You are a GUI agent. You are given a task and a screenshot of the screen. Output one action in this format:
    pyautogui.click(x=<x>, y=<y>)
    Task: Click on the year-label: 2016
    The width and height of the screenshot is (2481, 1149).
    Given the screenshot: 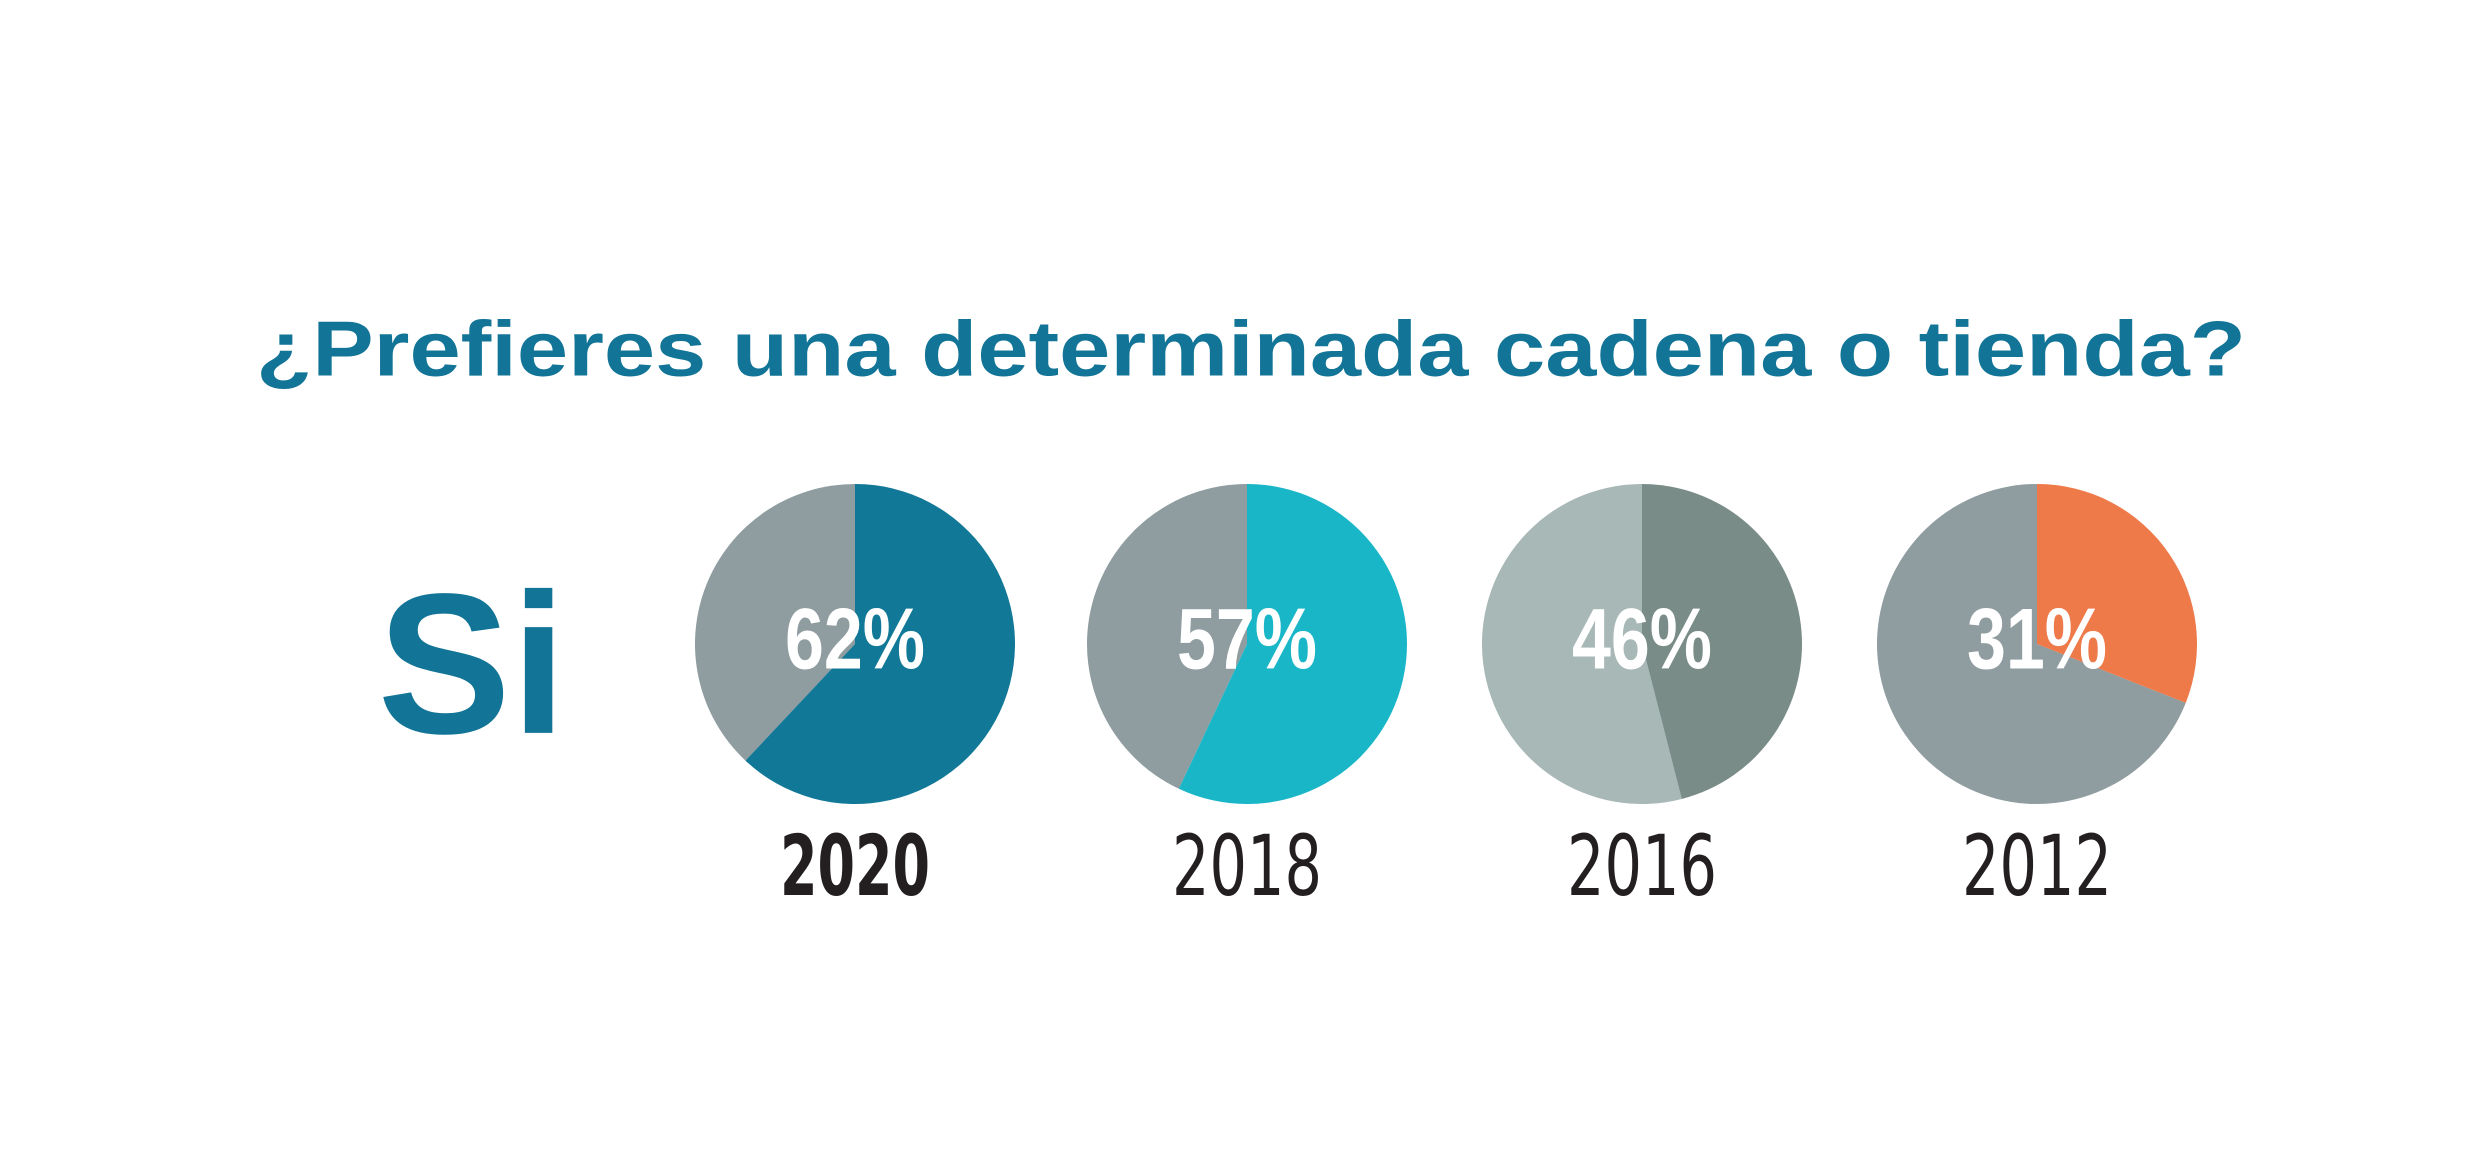 What is the action you would take?
    pyautogui.click(x=1642, y=866)
    